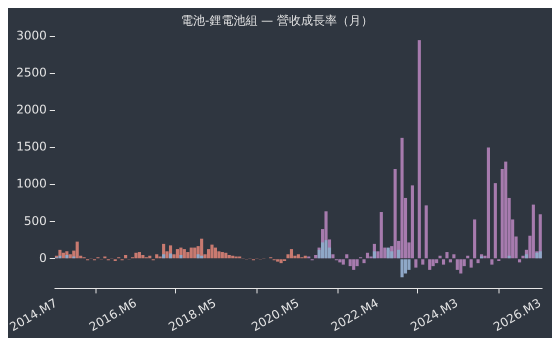  Describe the element at coordinates (35, 221) in the screenshot. I see `y-tick-label: 500` at that location.